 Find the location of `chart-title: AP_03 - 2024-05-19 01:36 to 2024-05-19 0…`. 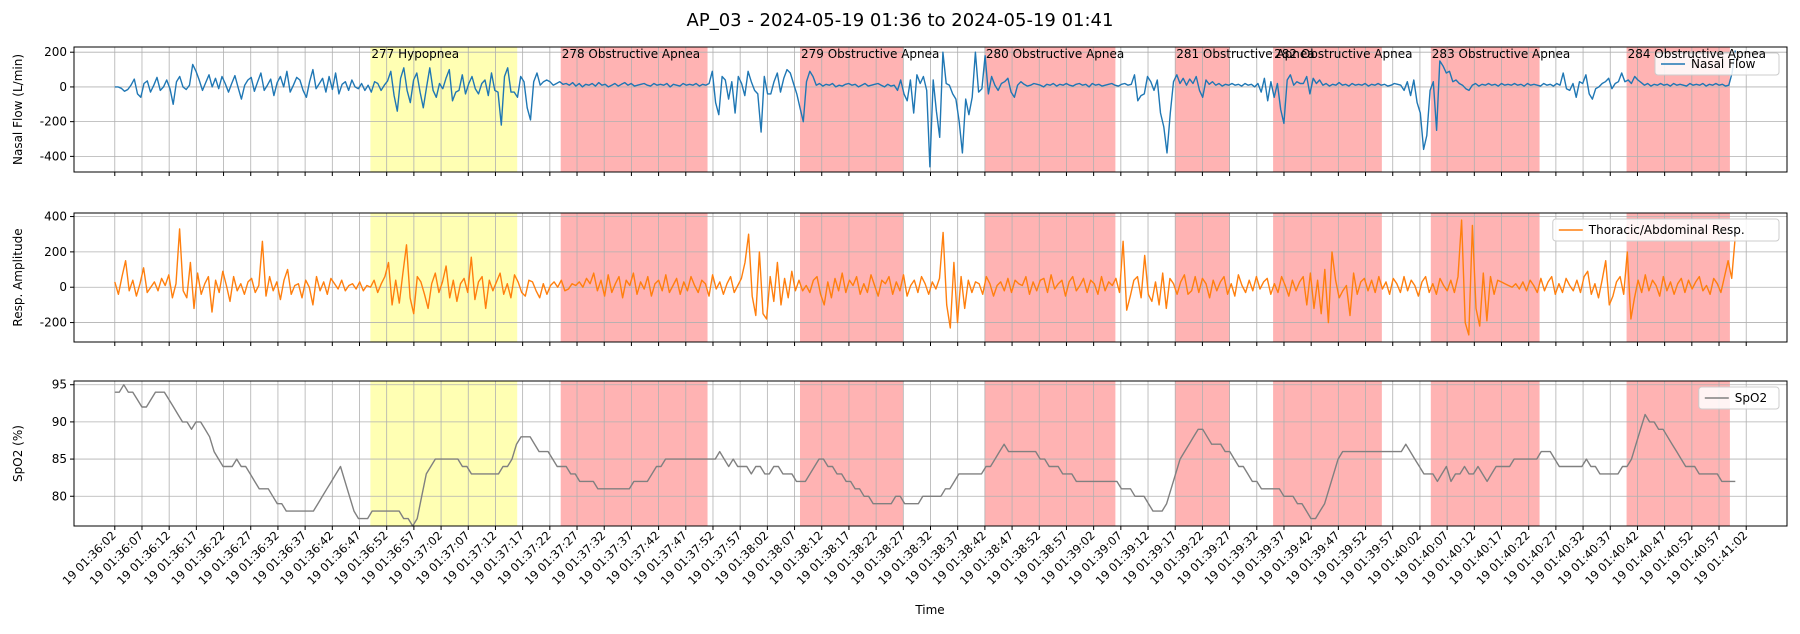

chart-title: AP_03 - 2024-05-19 01:36 to 2024-05-19 0… is located at coordinates (900, 20).